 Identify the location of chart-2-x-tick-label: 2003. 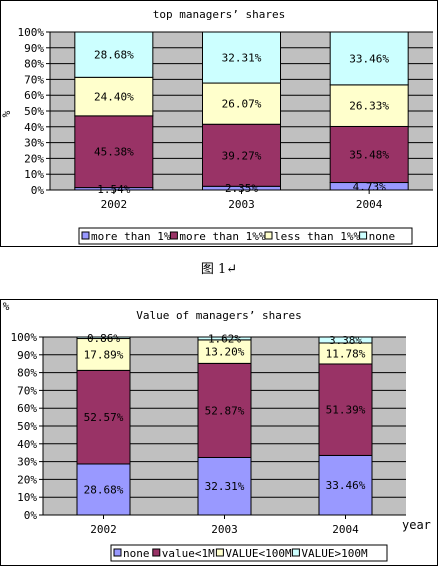
(224, 529).